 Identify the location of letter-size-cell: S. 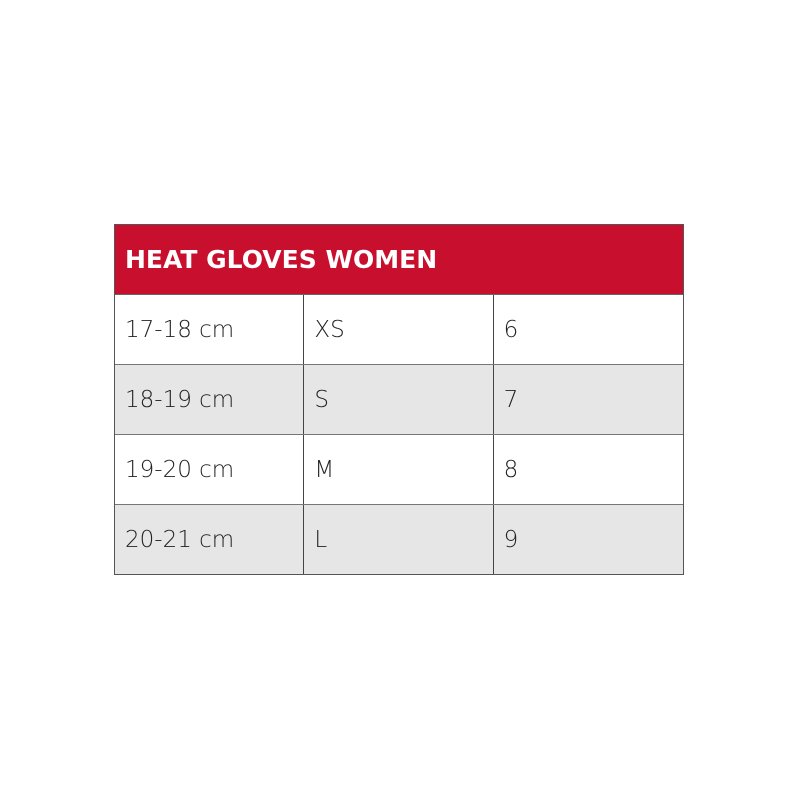
(399, 399).